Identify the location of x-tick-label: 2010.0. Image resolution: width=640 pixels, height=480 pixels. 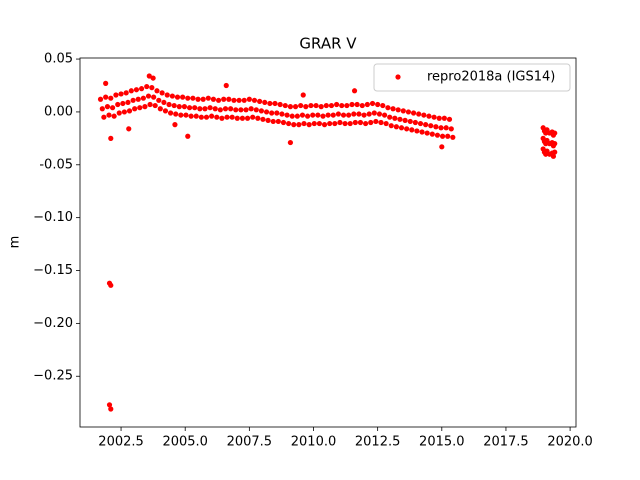
(314, 442).